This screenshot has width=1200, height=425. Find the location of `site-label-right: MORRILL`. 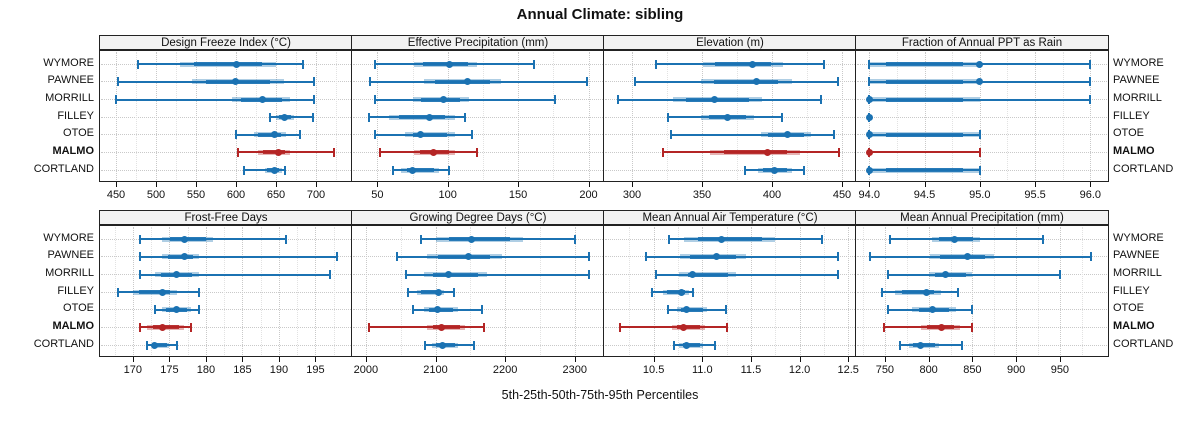

site-label-right: MORRILL is located at coordinates (1137, 273).